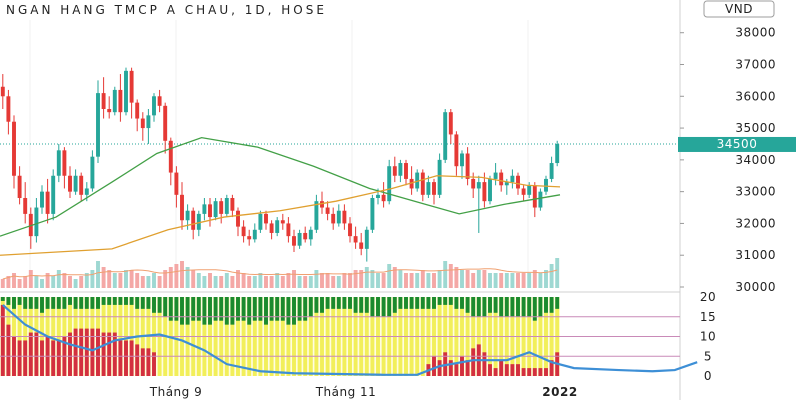 This screenshot has height=400, width=800. What do you see at coordinates (739, 9) in the screenshot?
I see `currency-button: VND` at bounding box center [739, 9].